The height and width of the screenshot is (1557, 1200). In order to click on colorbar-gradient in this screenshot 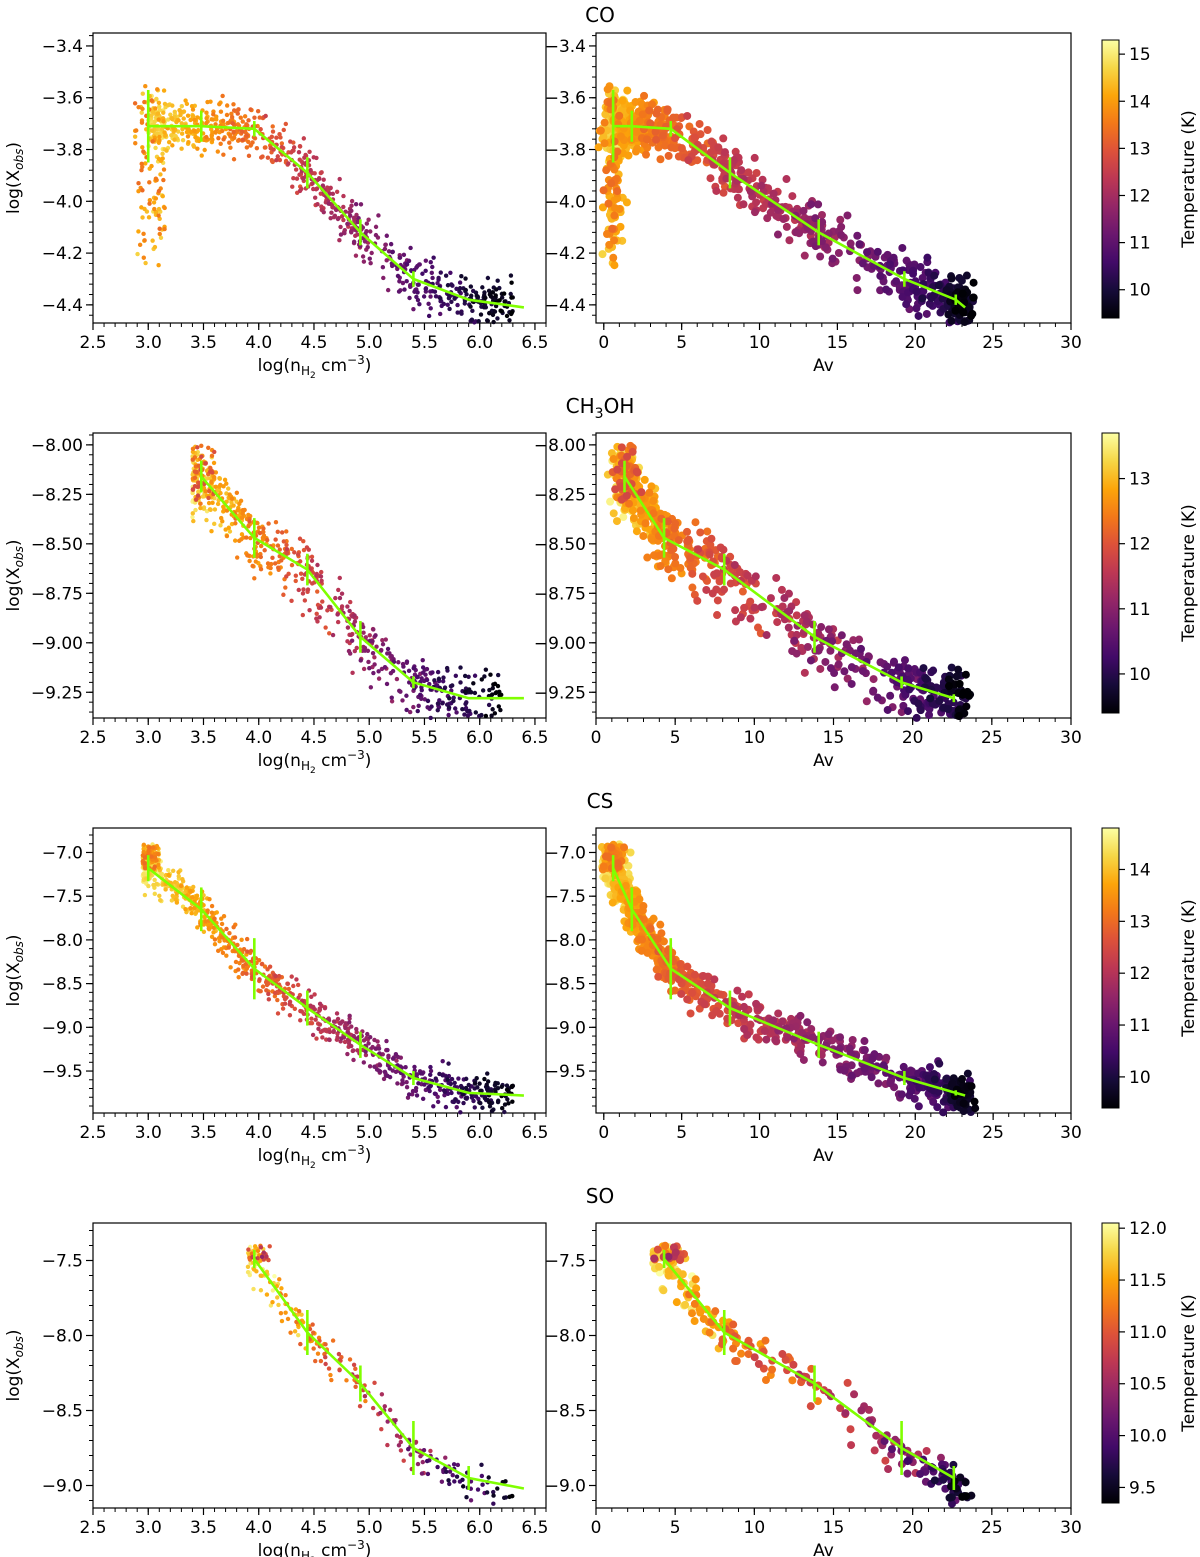, I will do `click(1110, 179)`.